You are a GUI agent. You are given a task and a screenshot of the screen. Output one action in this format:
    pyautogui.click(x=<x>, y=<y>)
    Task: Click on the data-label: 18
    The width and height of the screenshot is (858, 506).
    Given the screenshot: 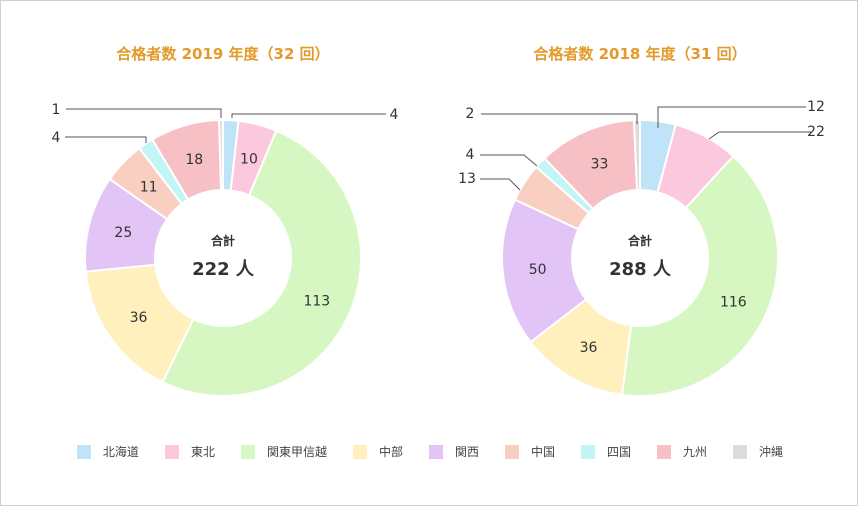 What is the action you would take?
    pyautogui.click(x=194, y=160)
    